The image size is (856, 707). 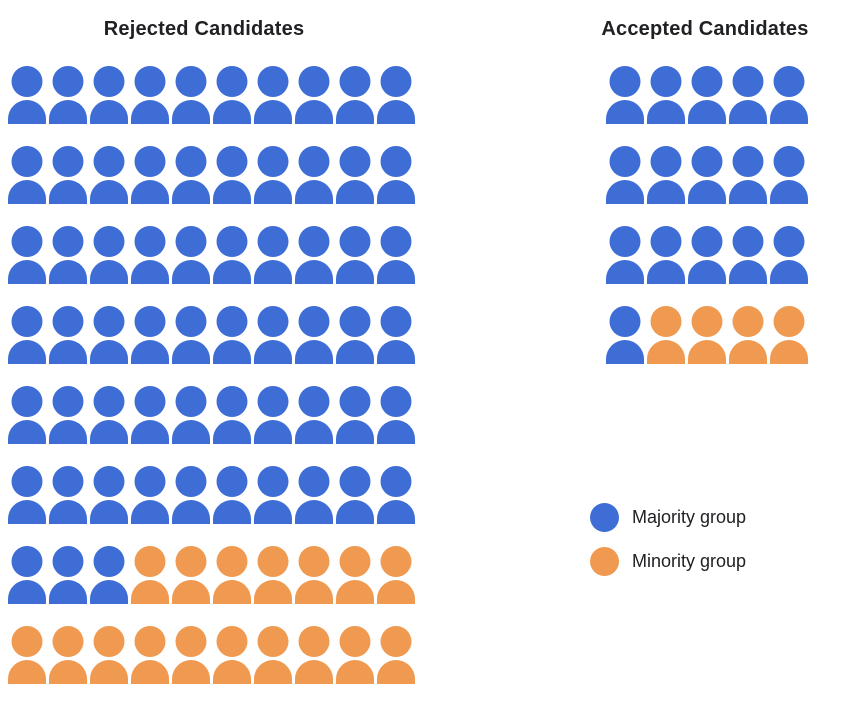 What do you see at coordinates (668, 539) in the screenshot?
I see `legend: Majority group Minority group` at bounding box center [668, 539].